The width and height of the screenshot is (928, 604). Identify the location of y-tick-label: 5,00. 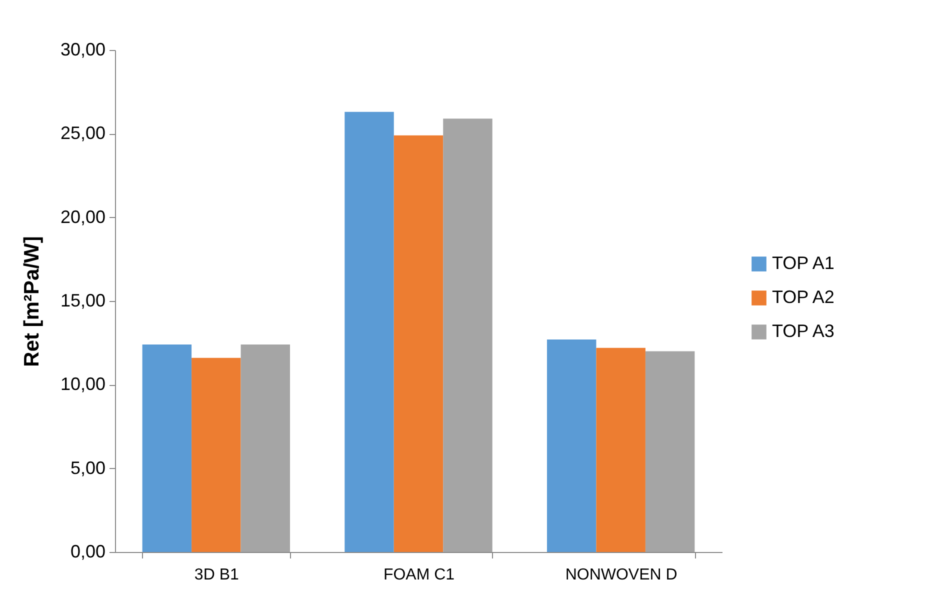
(88, 468).